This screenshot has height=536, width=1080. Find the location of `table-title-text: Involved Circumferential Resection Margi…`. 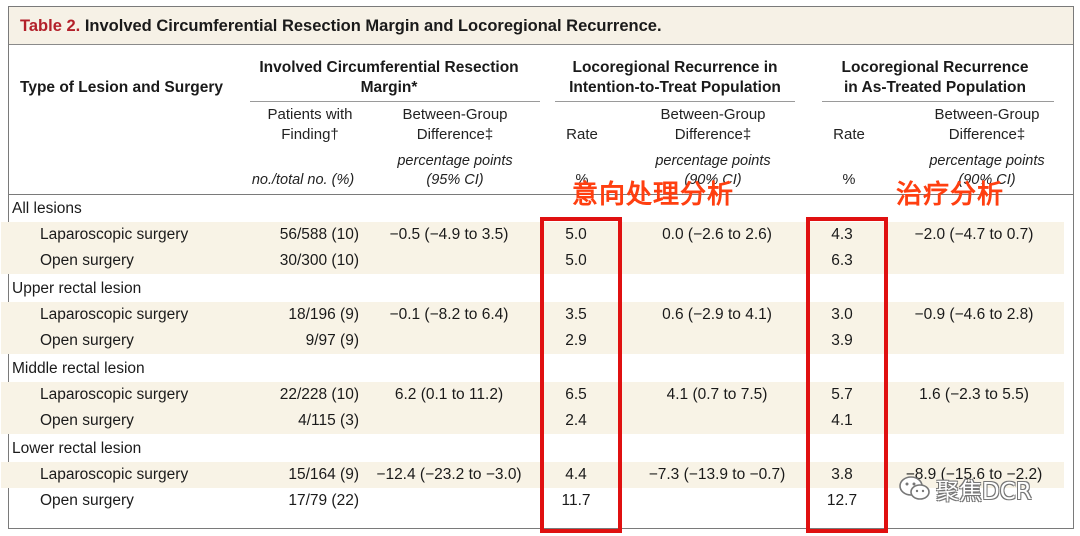

table-title-text: Involved Circumferential Resection Margi… is located at coordinates (373, 26).